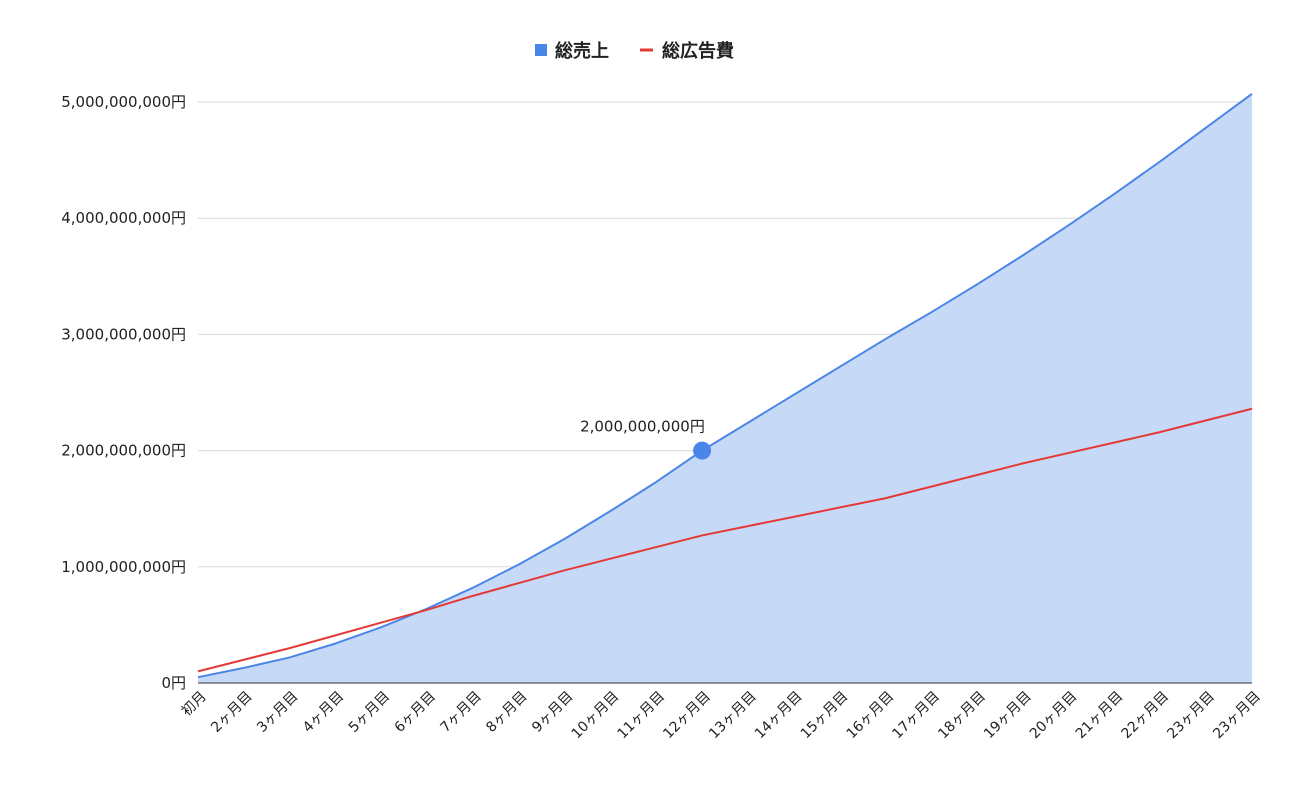  What do you see at coordinates (123, 218) in the screenshot?
I see `y-tick-label: 4,000,000,000円` at bounding box center [123, 218].